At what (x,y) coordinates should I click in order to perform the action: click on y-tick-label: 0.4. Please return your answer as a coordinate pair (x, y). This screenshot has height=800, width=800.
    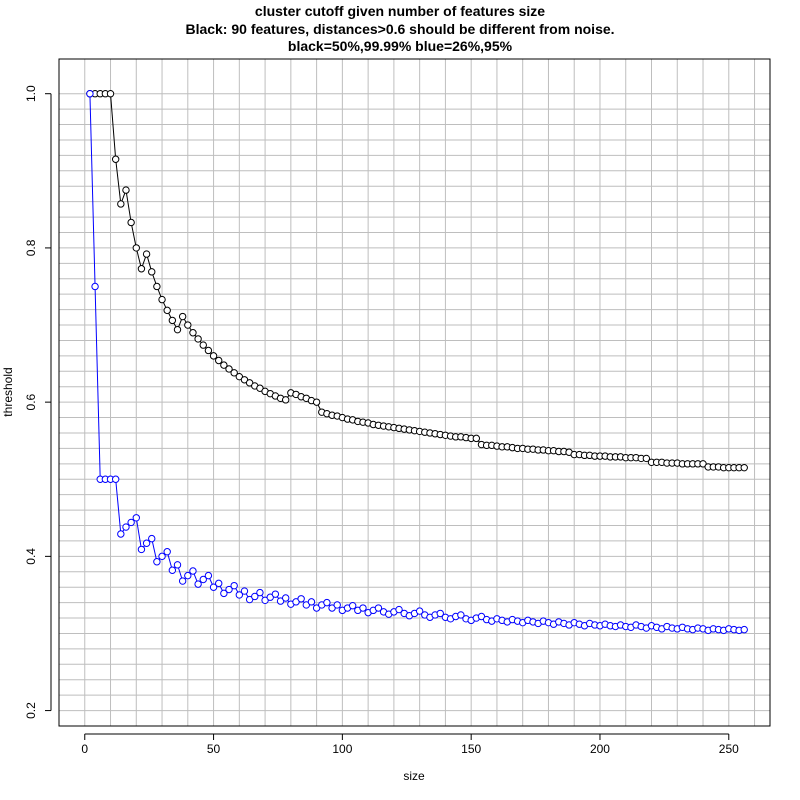
    Looking at the image, I should click on (31, 556).